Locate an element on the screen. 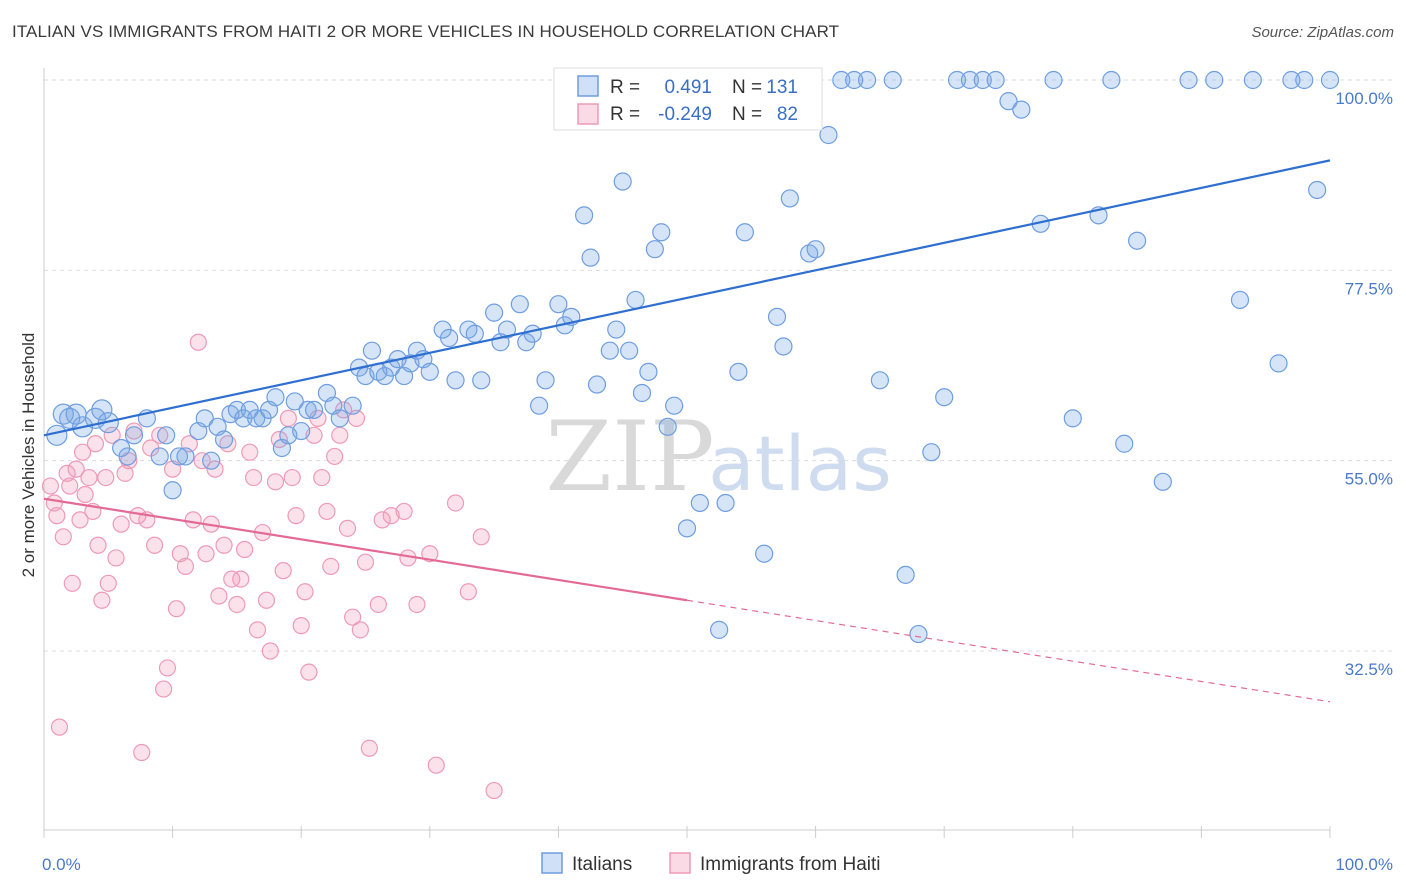 The height and width of the screenshot is (892, 1406). legend-n-value-2: 82 is located at coordinates (787, 114).